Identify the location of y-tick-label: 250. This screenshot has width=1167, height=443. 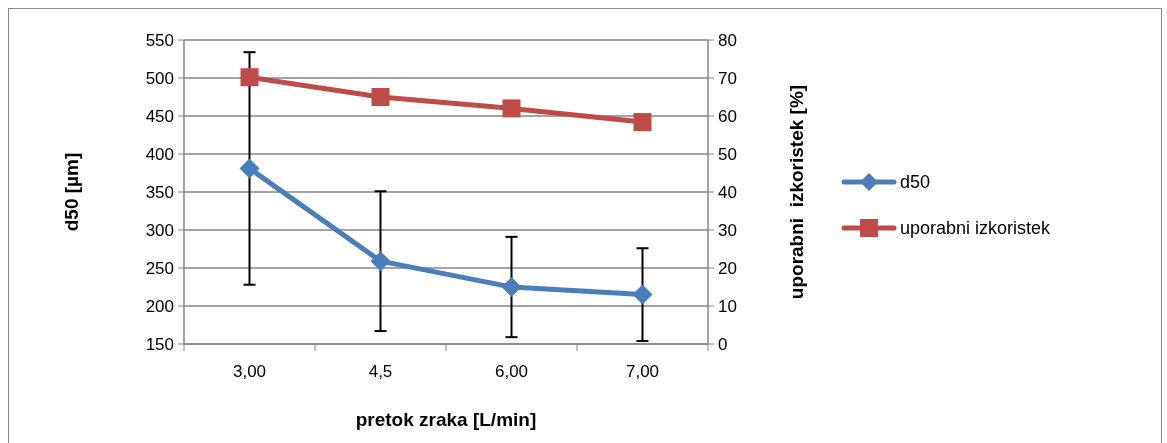
(159, 268).